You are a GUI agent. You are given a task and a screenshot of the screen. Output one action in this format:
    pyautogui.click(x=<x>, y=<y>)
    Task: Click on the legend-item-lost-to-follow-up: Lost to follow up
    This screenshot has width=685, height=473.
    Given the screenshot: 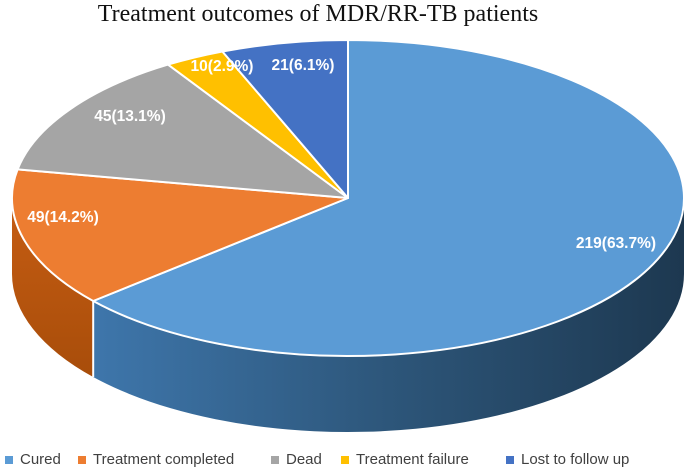 What is the action you would take?
    pyautogui.click(x=567, y=459)
    